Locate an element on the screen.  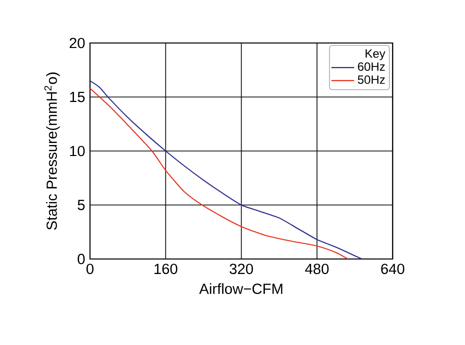
x-tick-label: 480 is located at coordinates (317, 269).